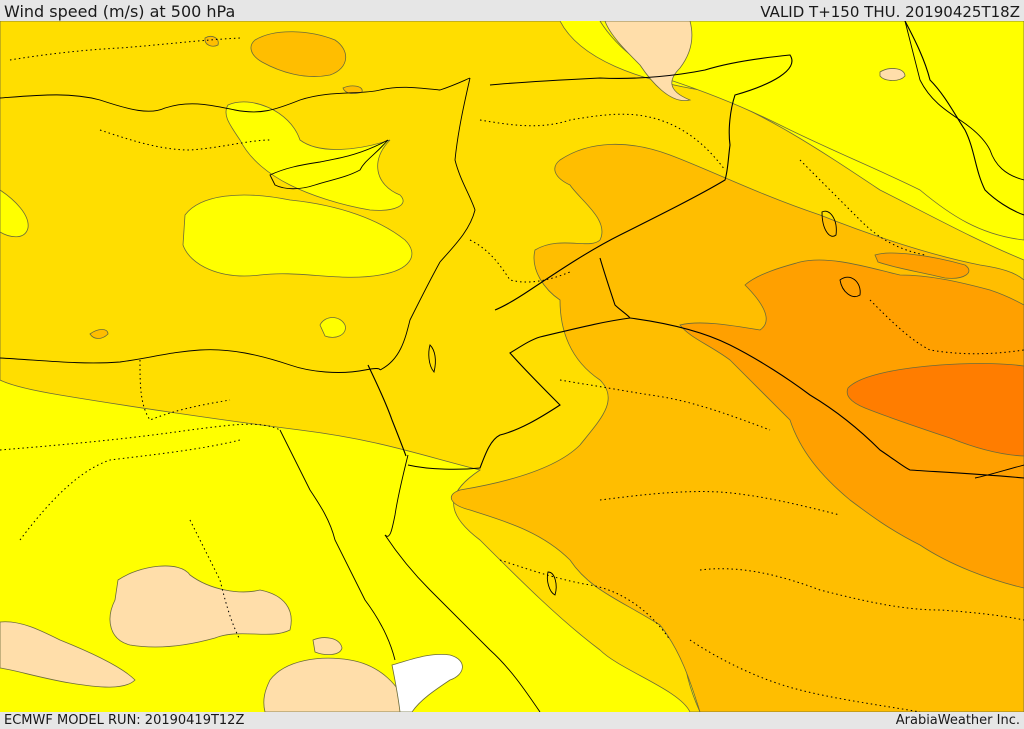 This screenshot has height=729, width=1024. What do you see at coordinates (890, 12) in the screenshot?
I see `valid-time: VALID T+150 THU. 20190425T18Z` at bounding box center [890, 12].